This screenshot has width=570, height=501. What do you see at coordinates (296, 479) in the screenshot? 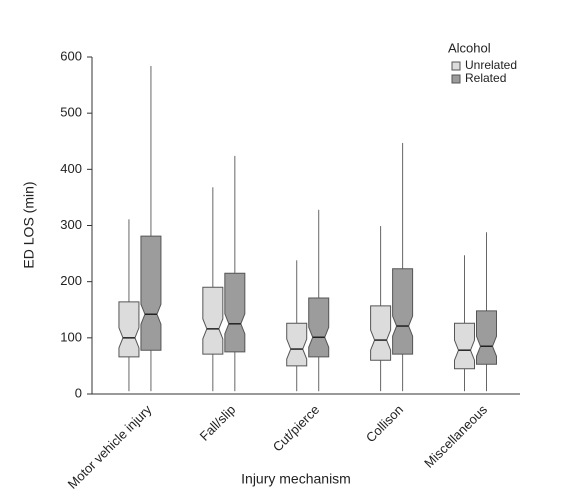
I see `x-axis-title: Injury mechanism` at bounding box center [296, 479].